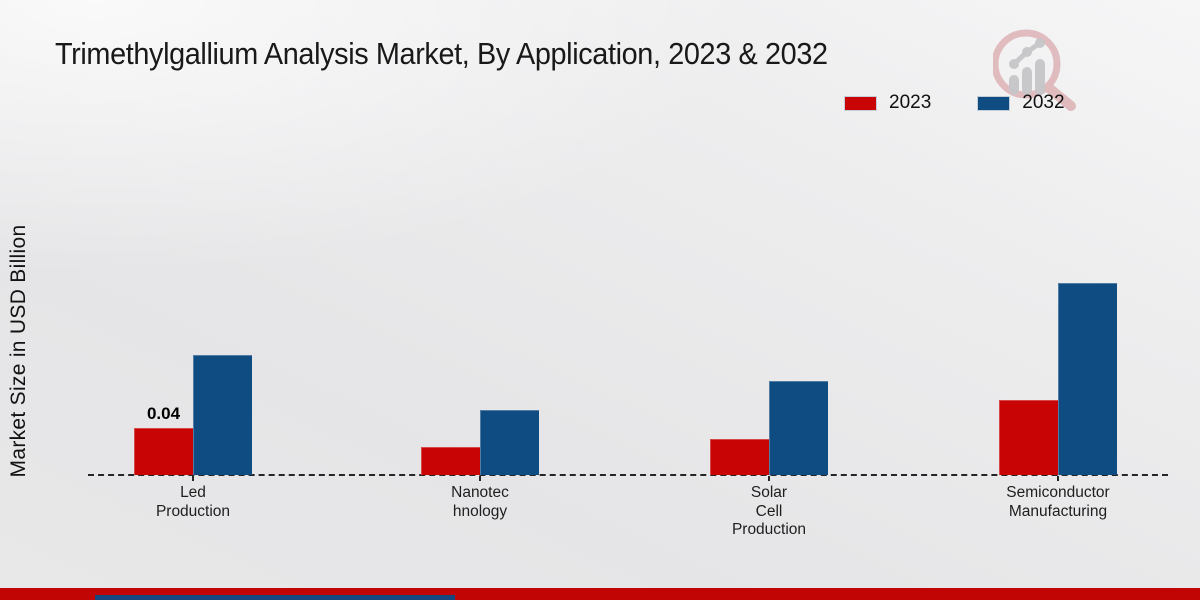 The width and height of the screenshot is (1200, 600). What do you see at coordinates (509, 442) in the screenshot?
I see `bar-2032-nanotechnology` at bounding box center [509, 442].